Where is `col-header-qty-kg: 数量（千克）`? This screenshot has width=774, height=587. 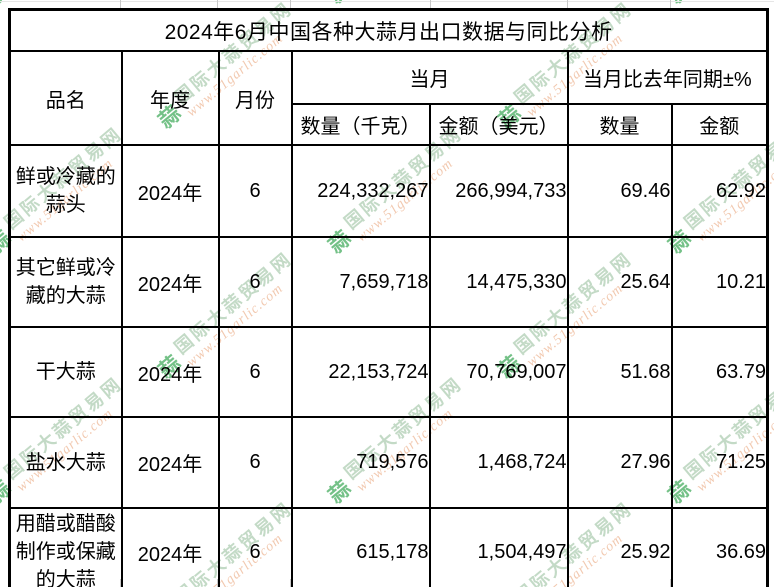
col-header-qty-kg: 数量（千克） is located at coordinates (360, 124).